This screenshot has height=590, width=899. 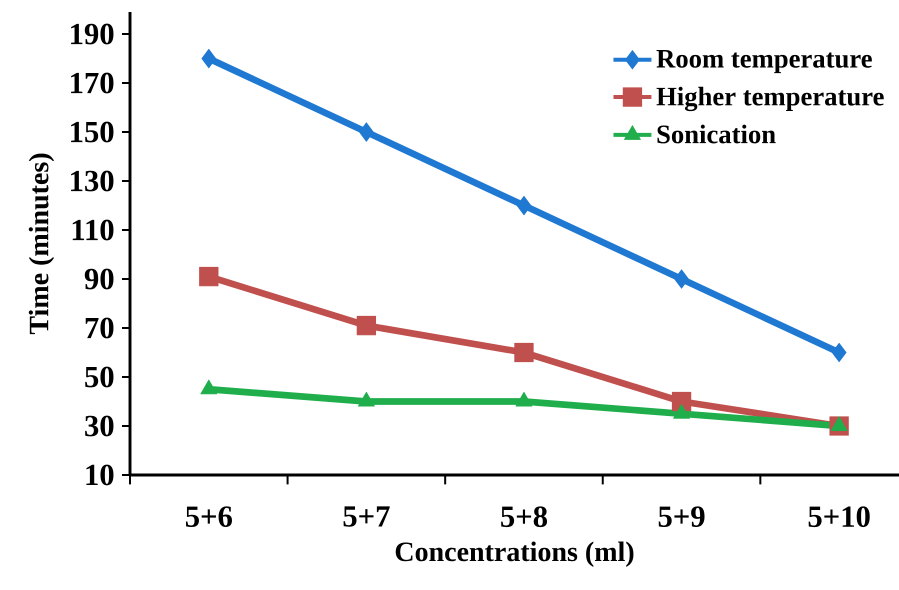 What do you see at coordinates (99, 377) in the screenshot?
I see `y-tick-label: 50` at bounding box center [99, 377].